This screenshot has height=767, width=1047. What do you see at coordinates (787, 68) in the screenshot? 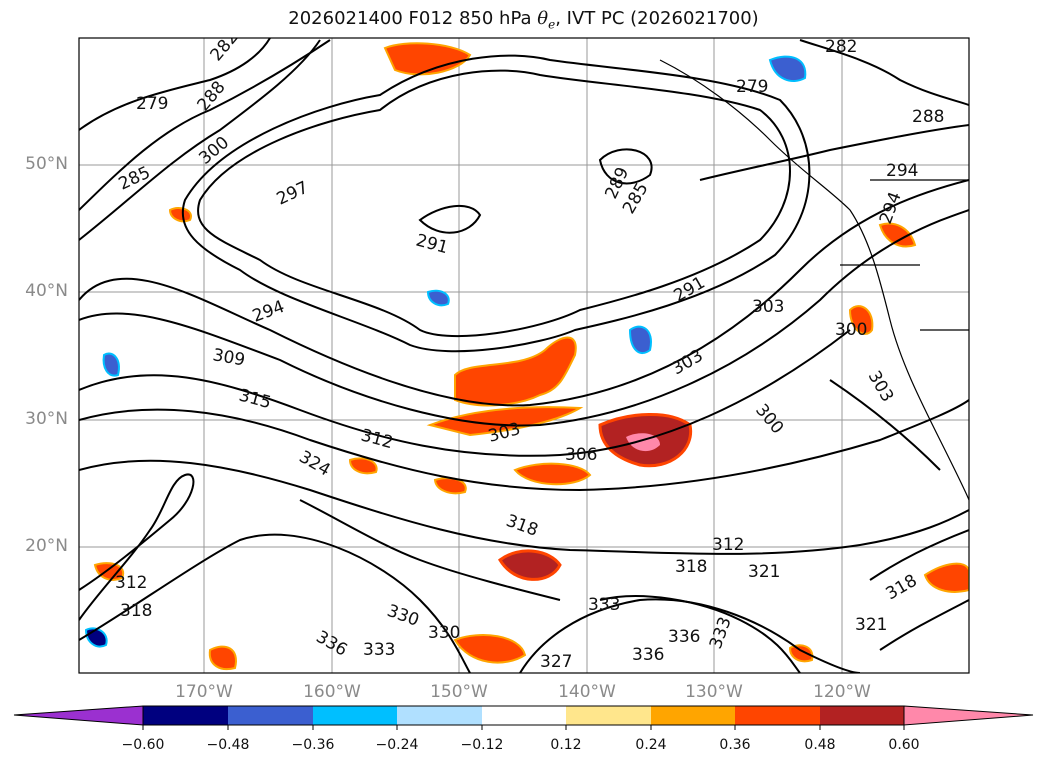
I see `ivt-patch-blue1` at bounding box center [787, 68].